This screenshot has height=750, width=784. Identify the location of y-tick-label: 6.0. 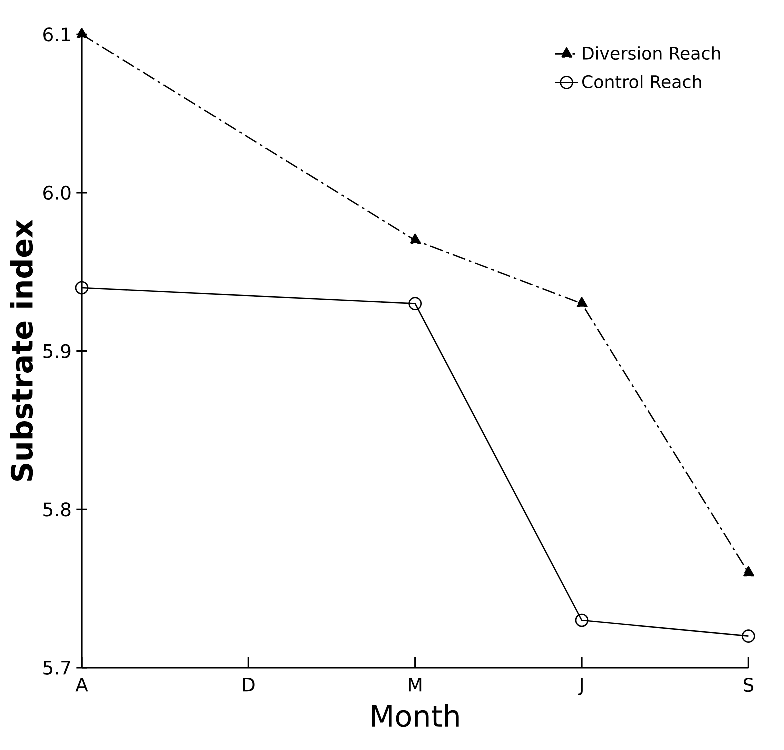
(57, 193).